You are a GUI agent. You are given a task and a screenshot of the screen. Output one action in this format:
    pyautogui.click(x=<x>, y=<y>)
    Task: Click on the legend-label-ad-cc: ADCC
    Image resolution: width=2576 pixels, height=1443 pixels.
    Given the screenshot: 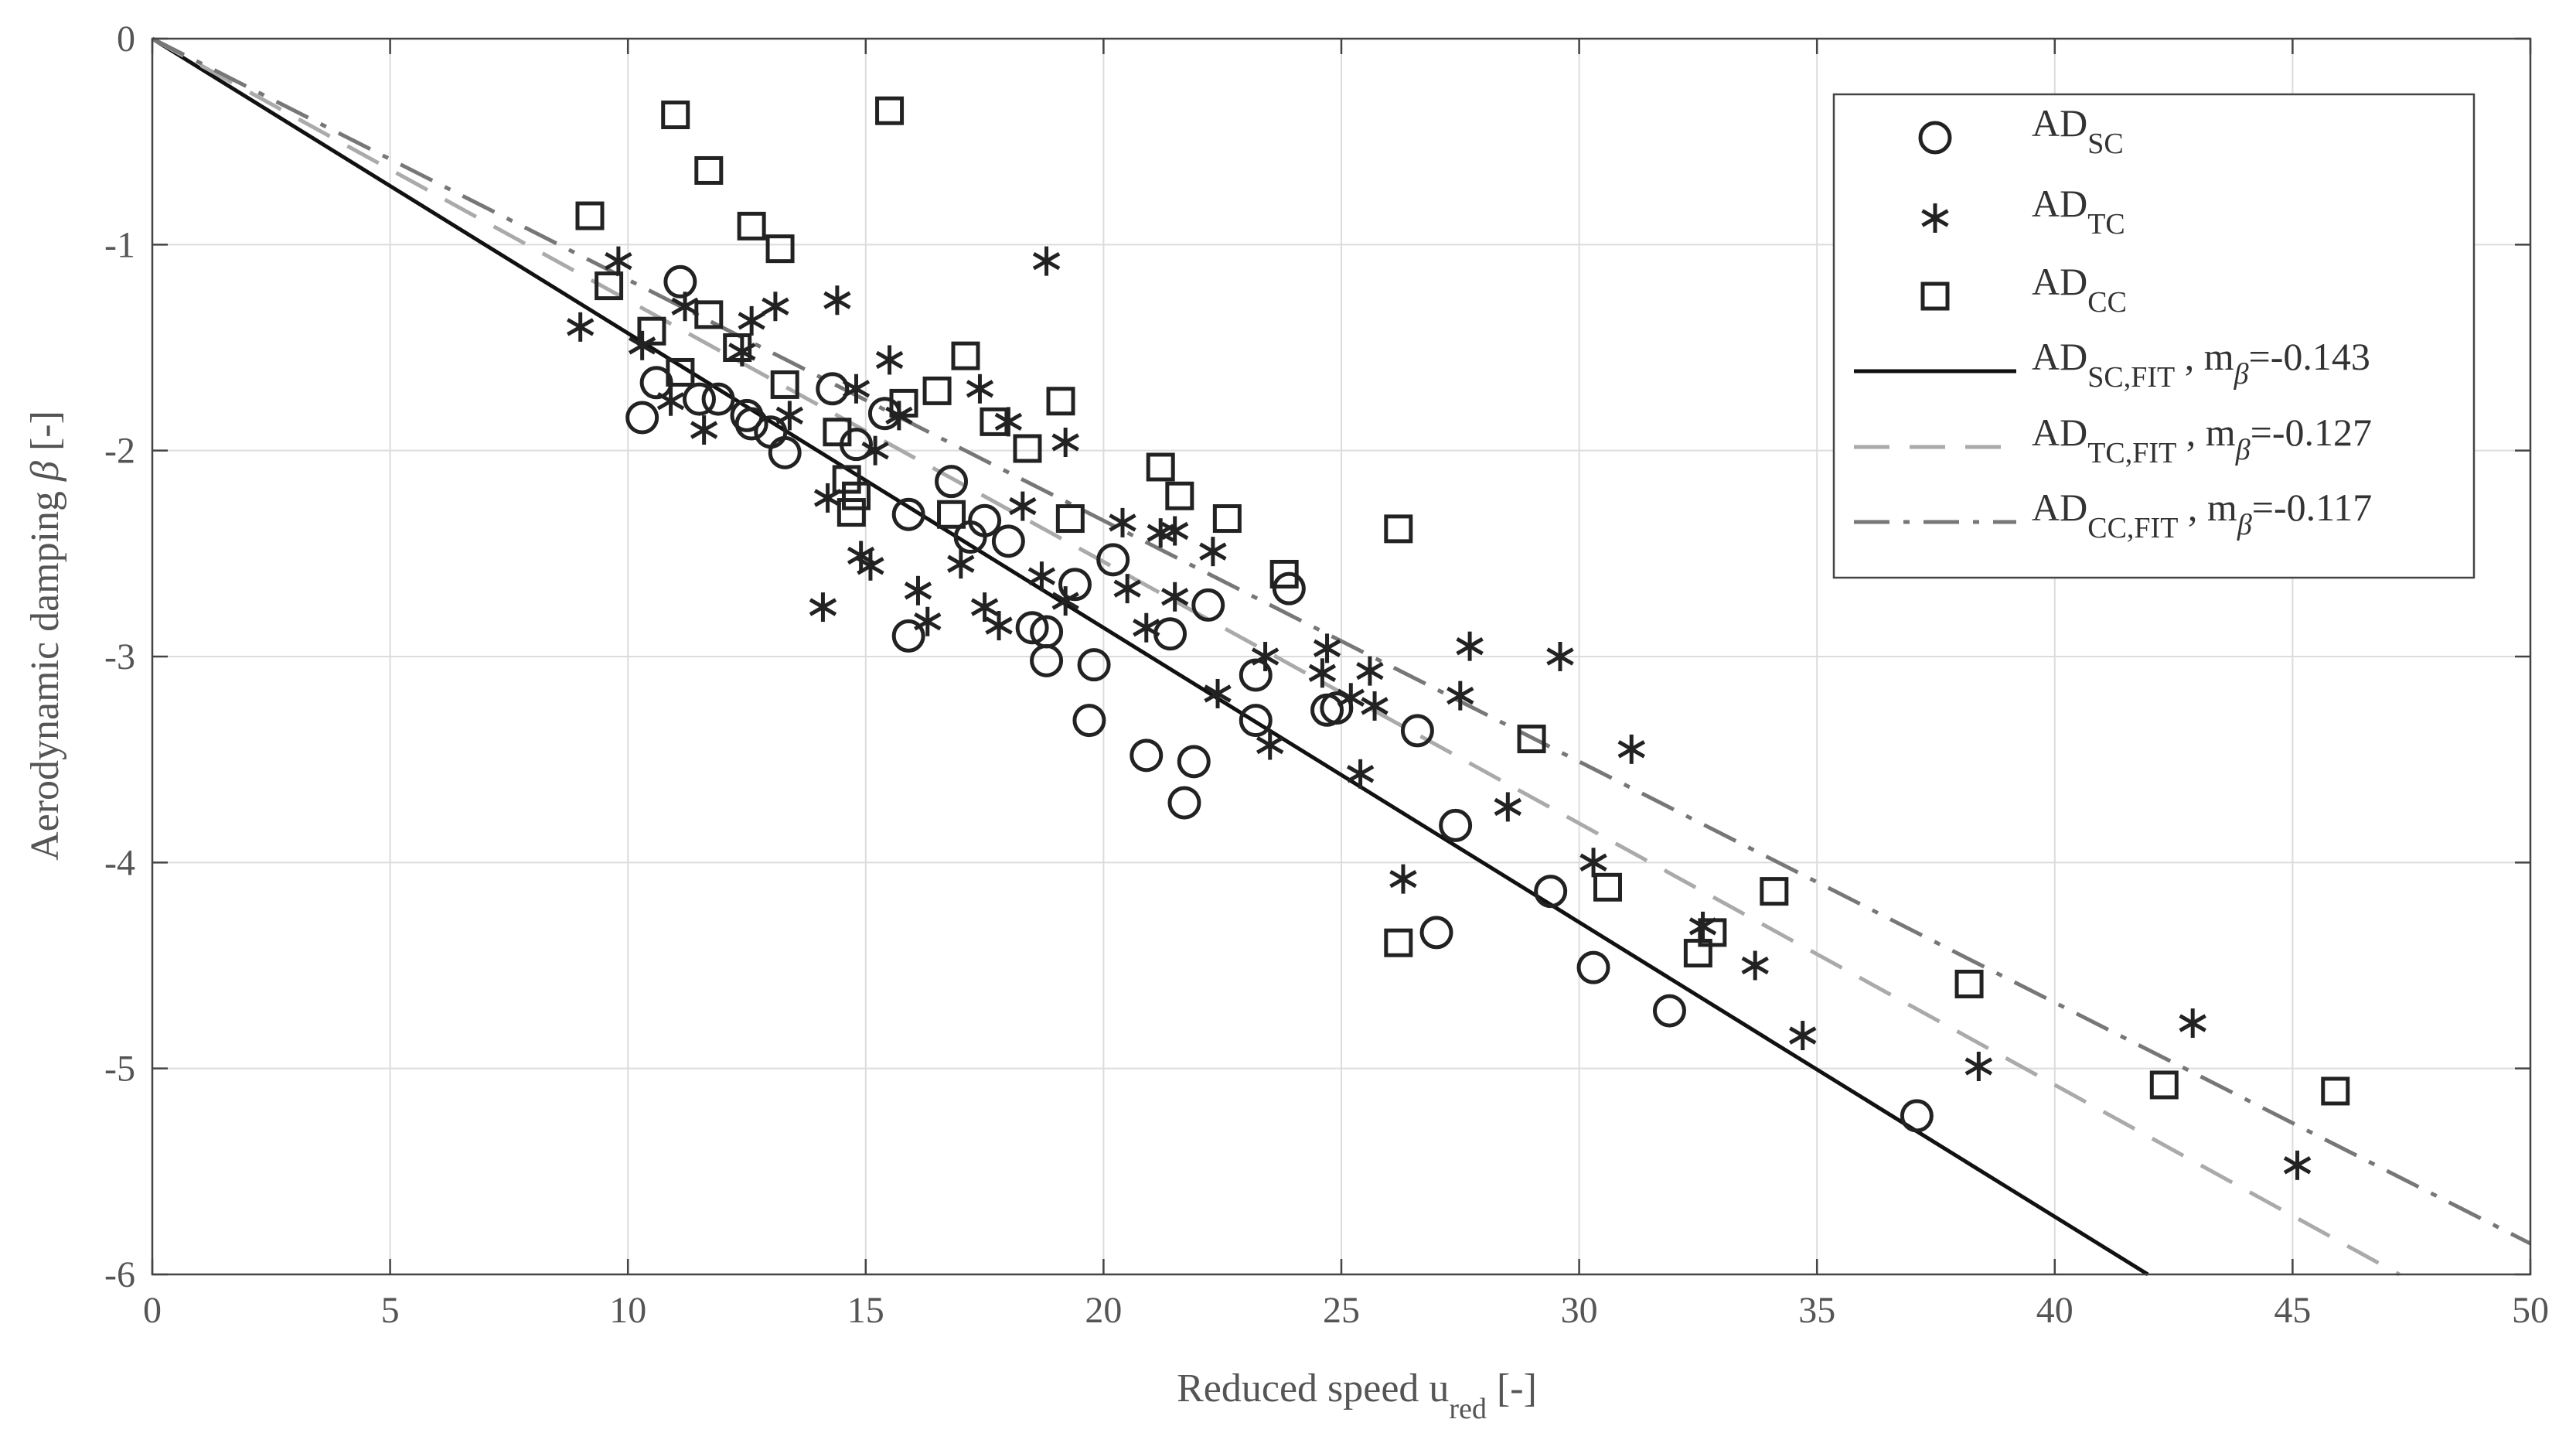 What is the action you would take?
    pyautogui.click(x=2079, y=289)
    